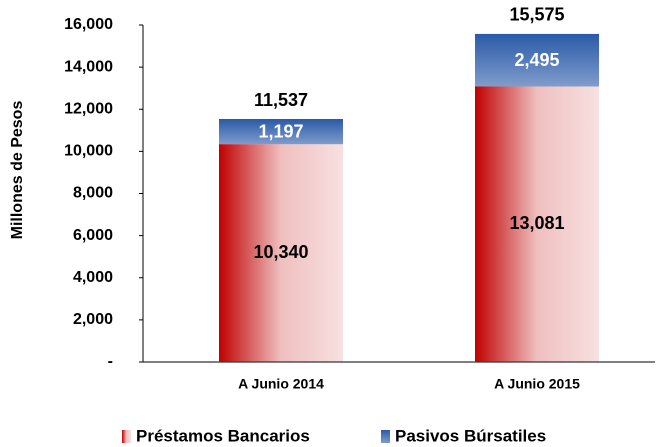  I want to click on y-tick-label: -, so click(110, 361).